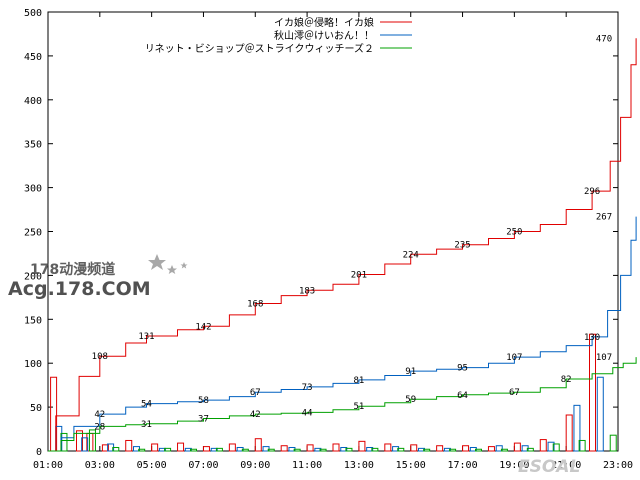 This screenshot has height=480, width=640. Describe the element at coordinates (604, 218) in the screenshot. I see `data-label: 267` at that location.